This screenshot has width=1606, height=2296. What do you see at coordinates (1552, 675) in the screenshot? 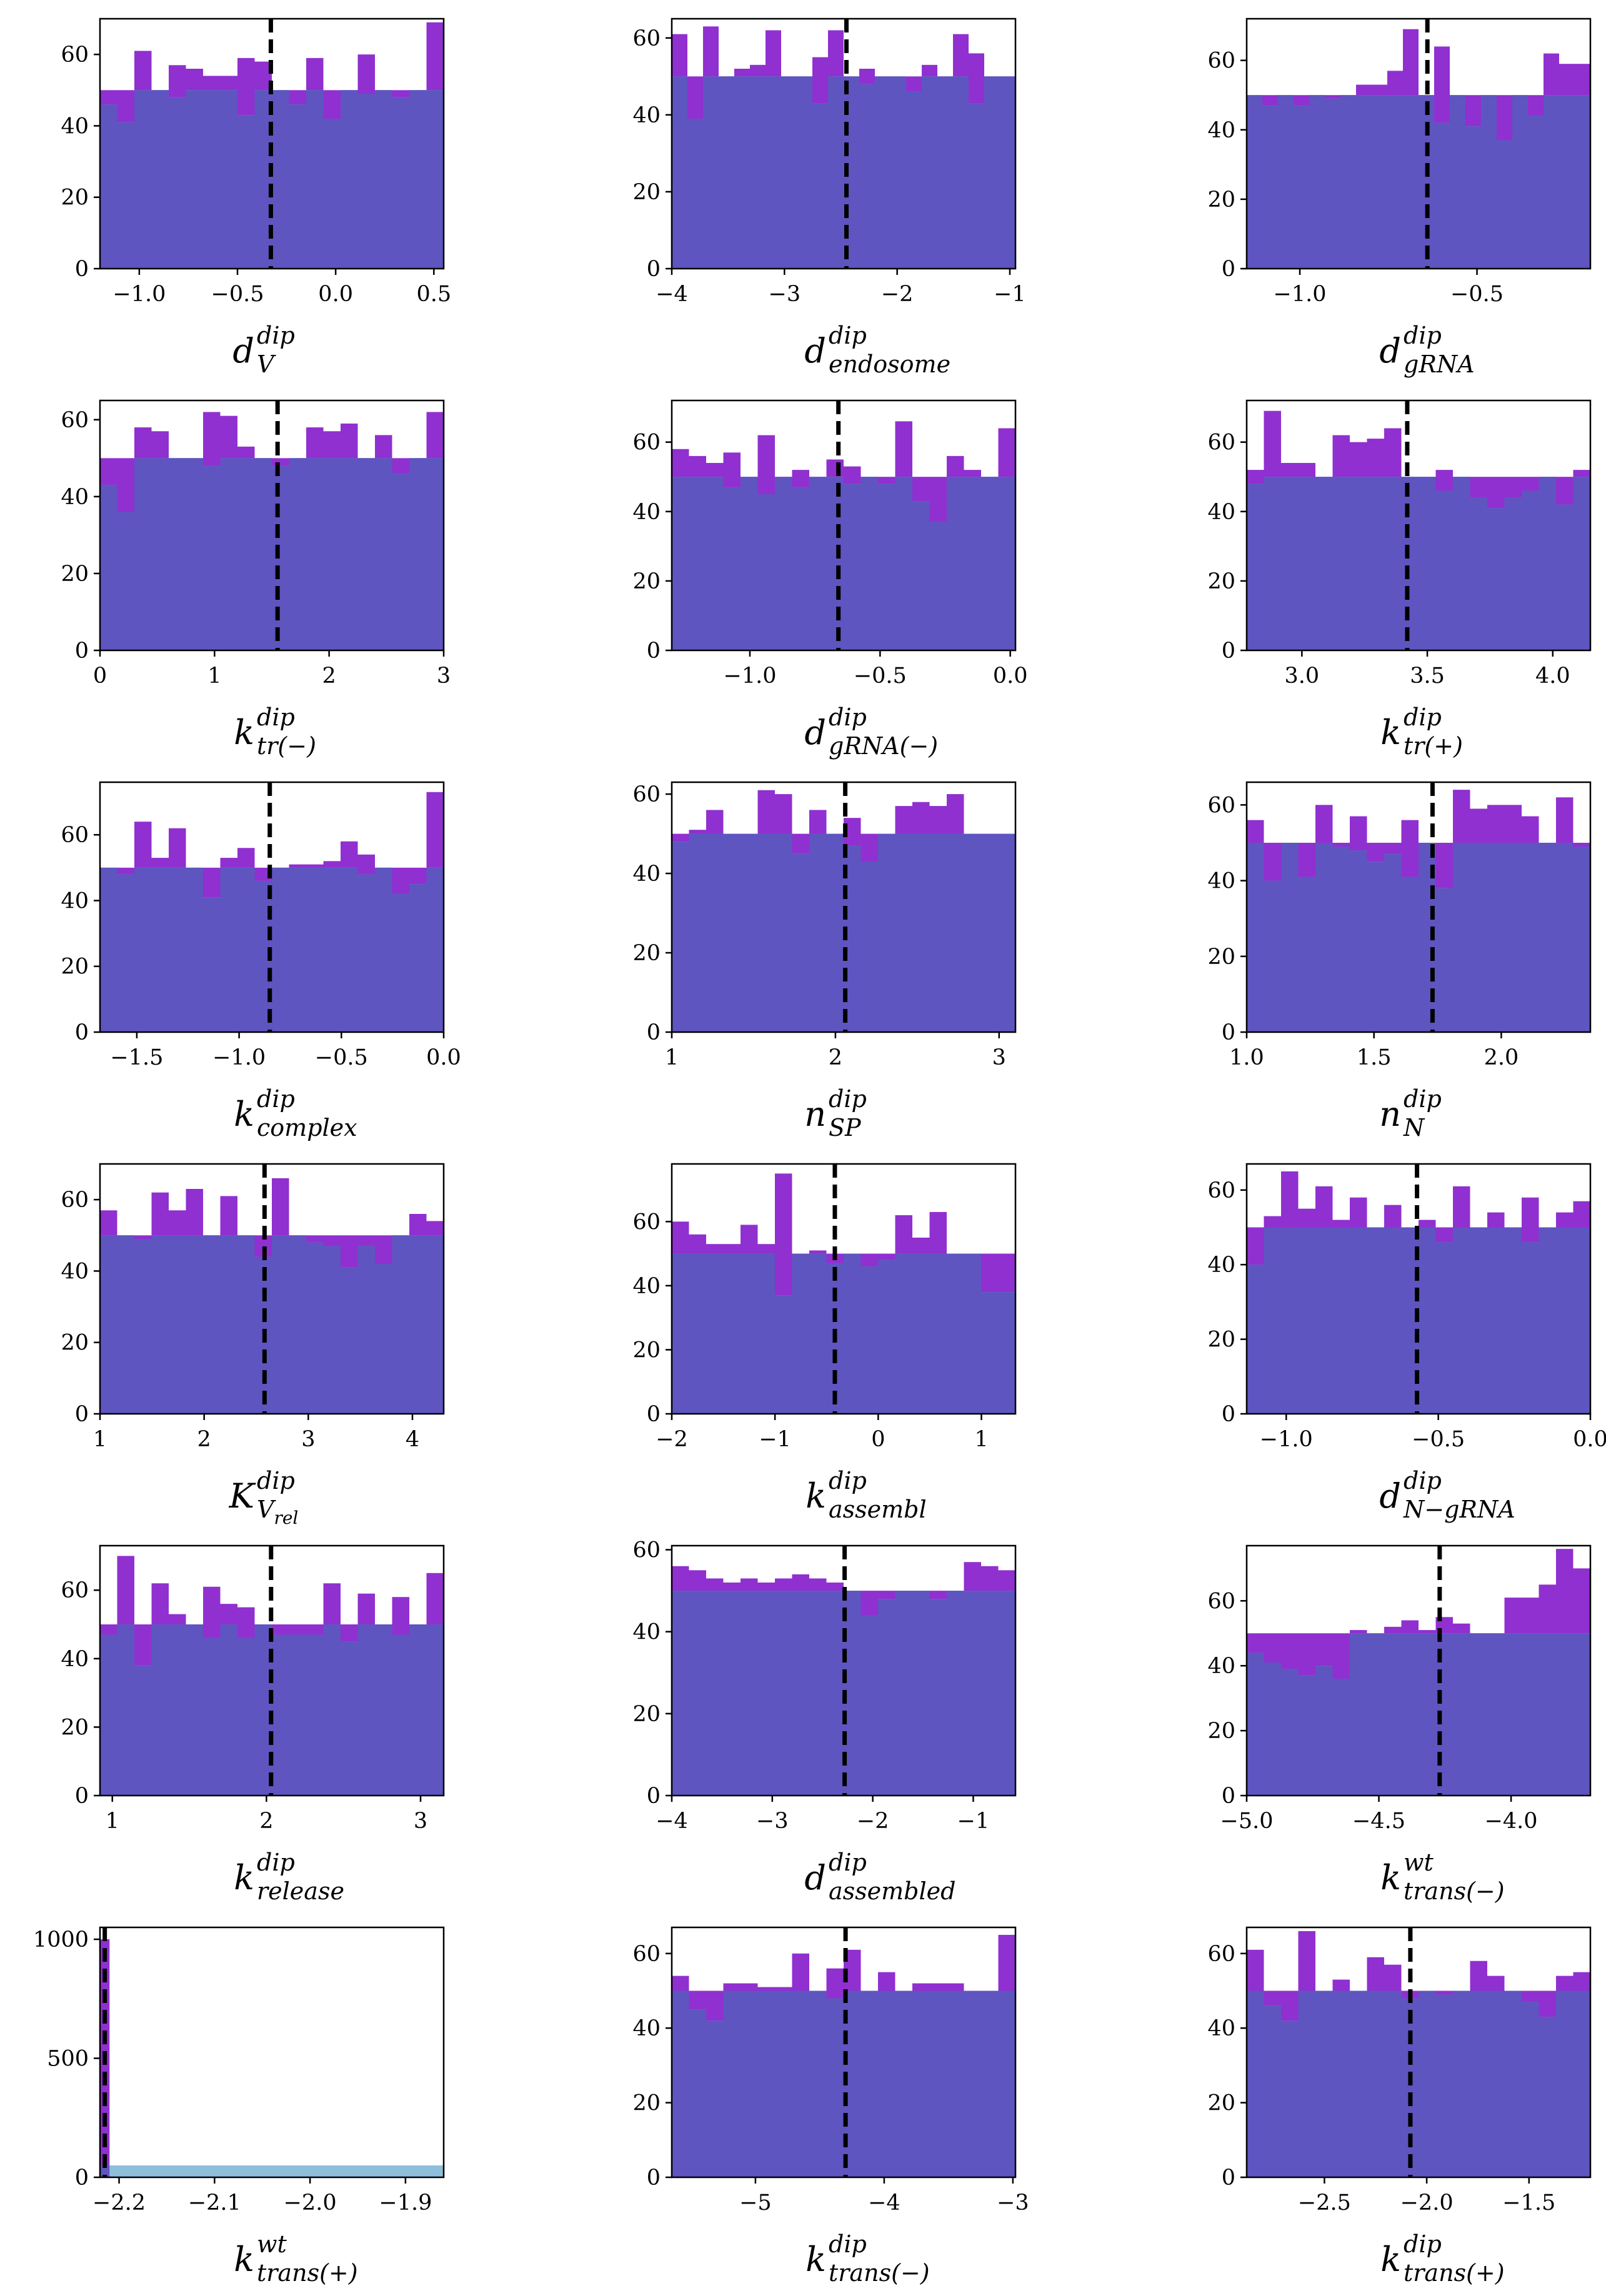
I see `x-tick-label: 4.0` at bounding box center [1552, 675].